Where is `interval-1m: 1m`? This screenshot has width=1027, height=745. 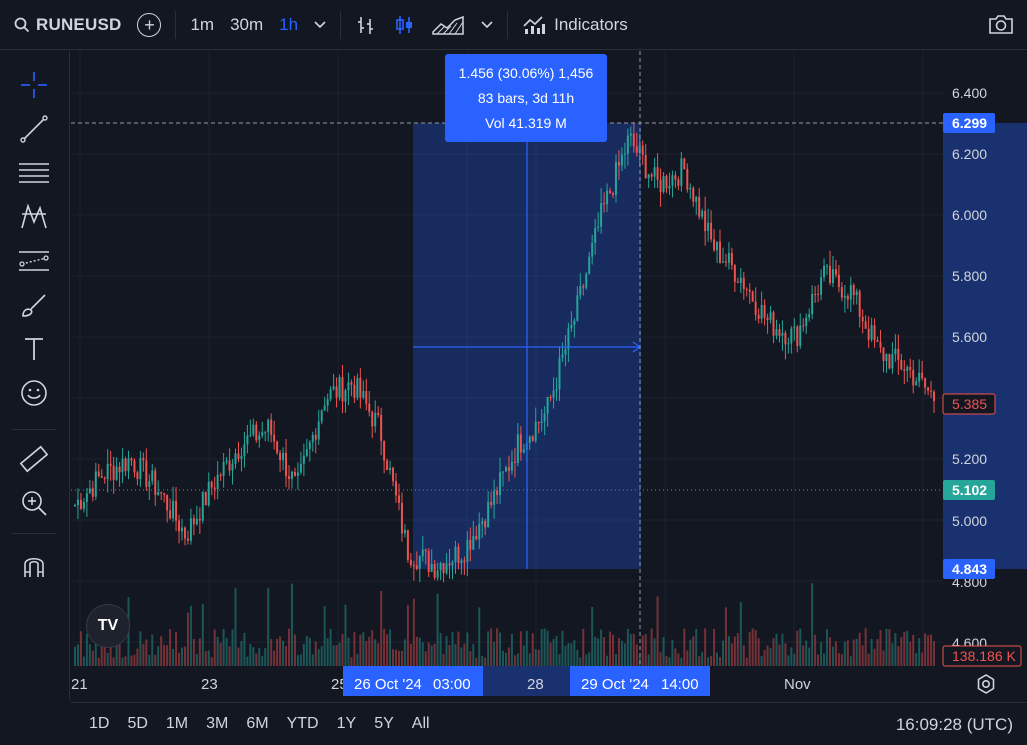
interval-1m: 1m is located at coordinates (202, 24).